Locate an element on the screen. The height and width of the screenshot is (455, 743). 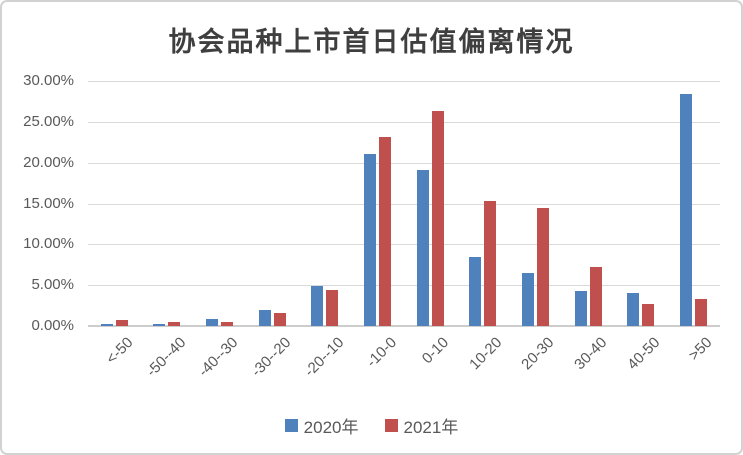
bar-group-<-50 is located at coordinates (114, 203).